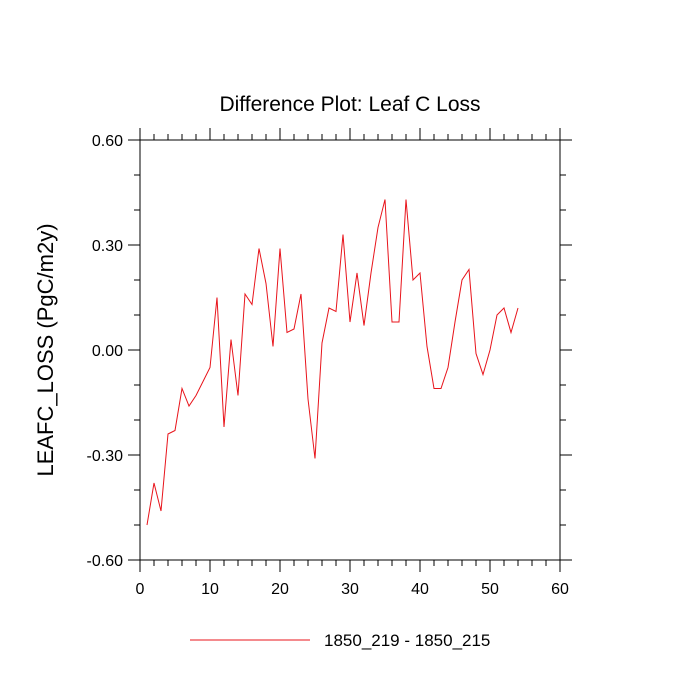 The height and width of the screenshot is (700, 700). What do you see at coordinates (140, 589) in the screenshot?
I see `x-tick-label: 0` at bounding box center [140, 589].